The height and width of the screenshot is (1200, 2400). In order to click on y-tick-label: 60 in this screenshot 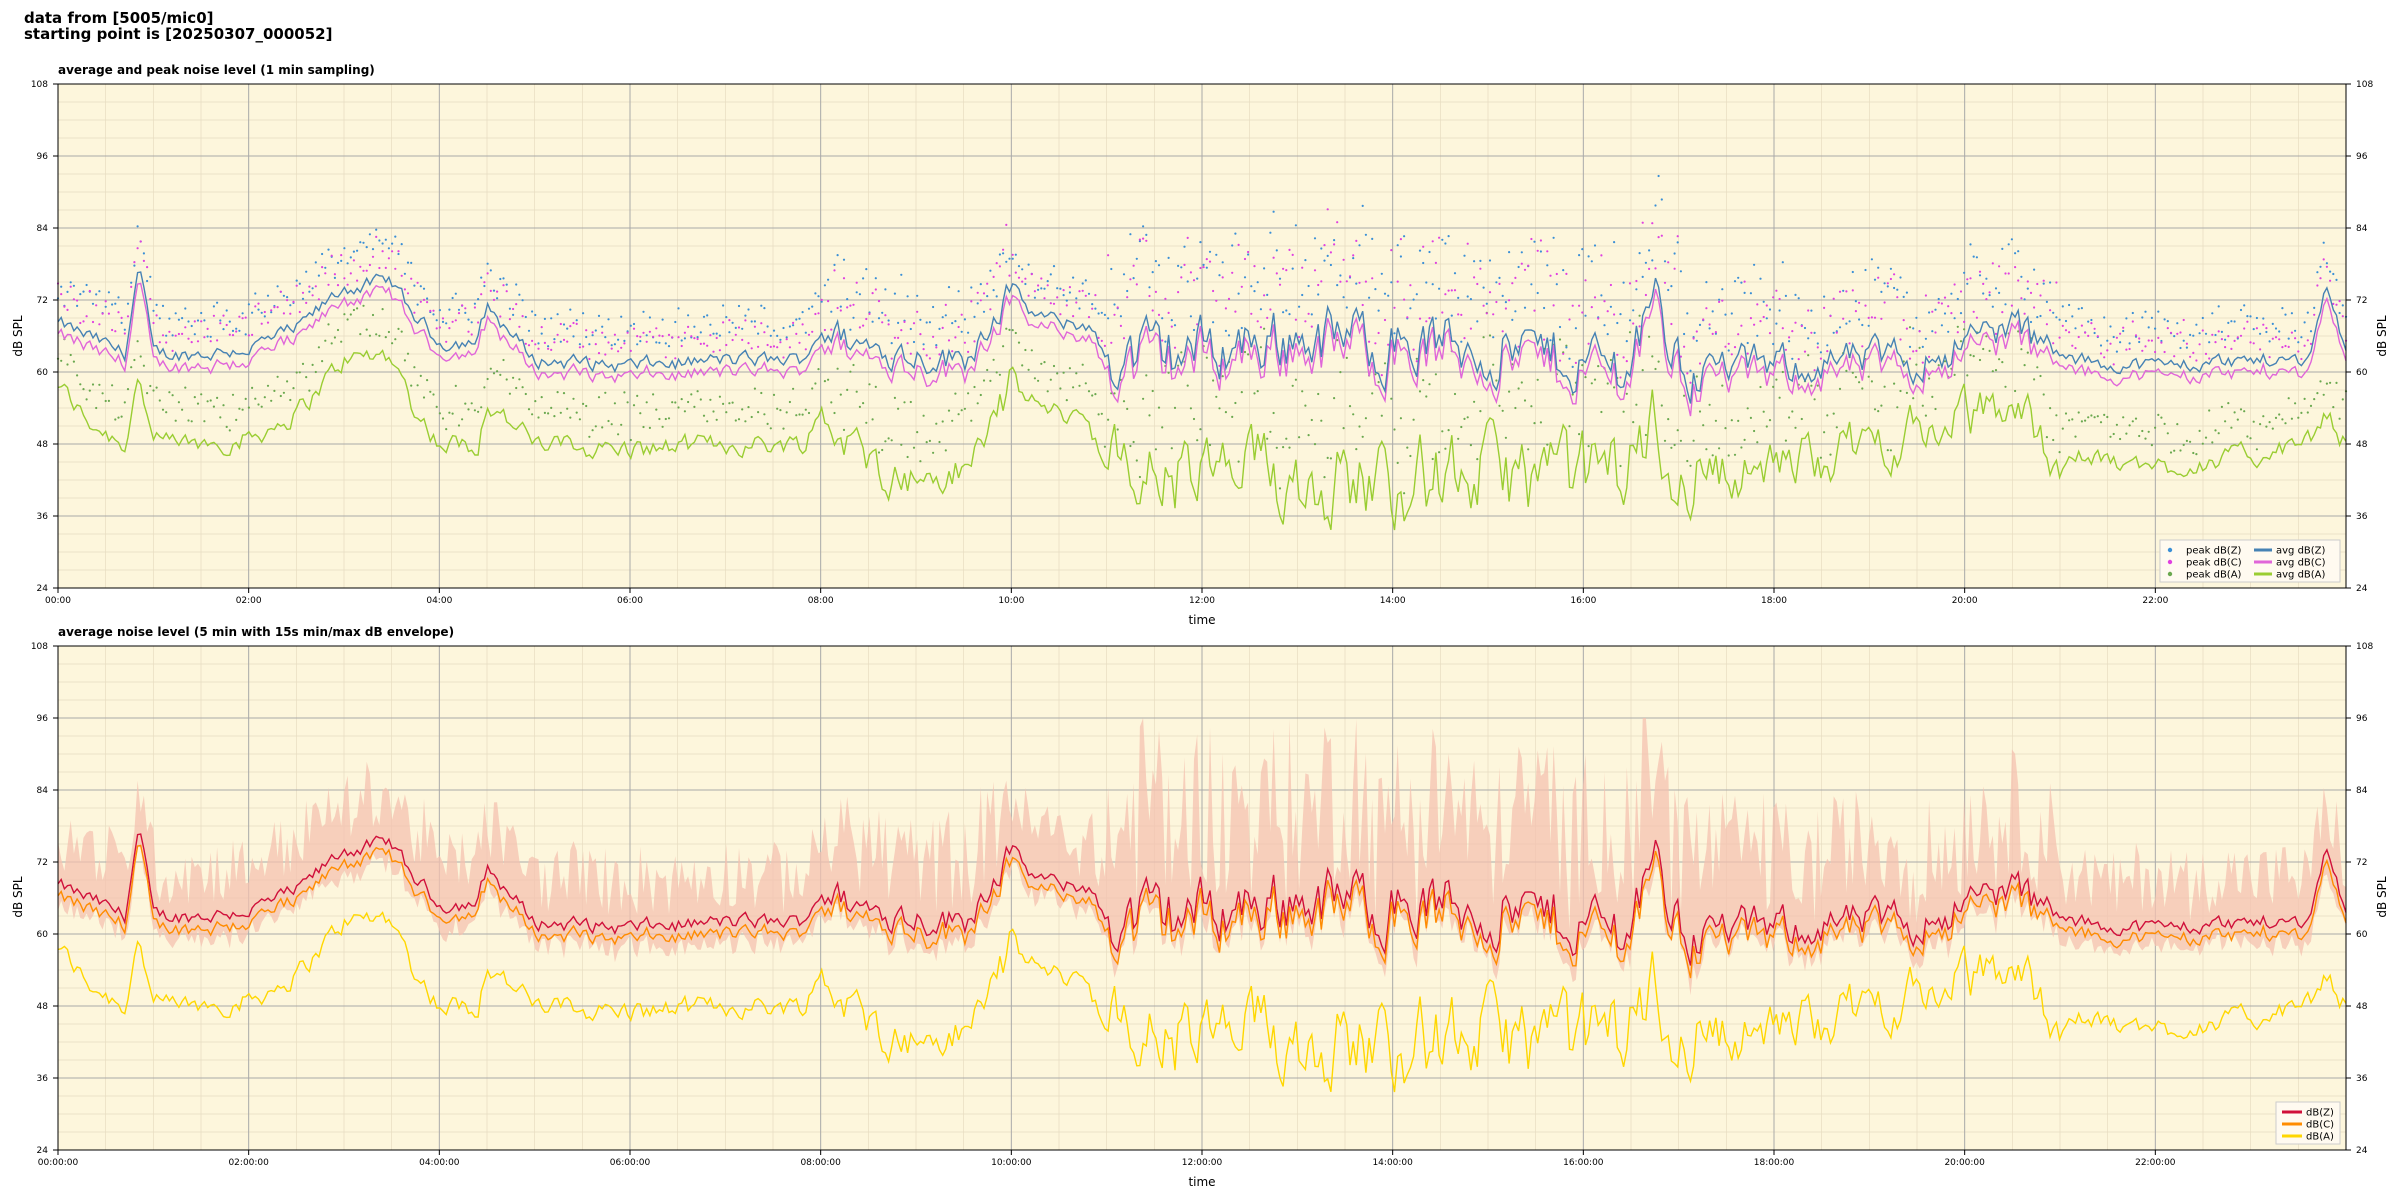, I will do `click(43, 935)`.